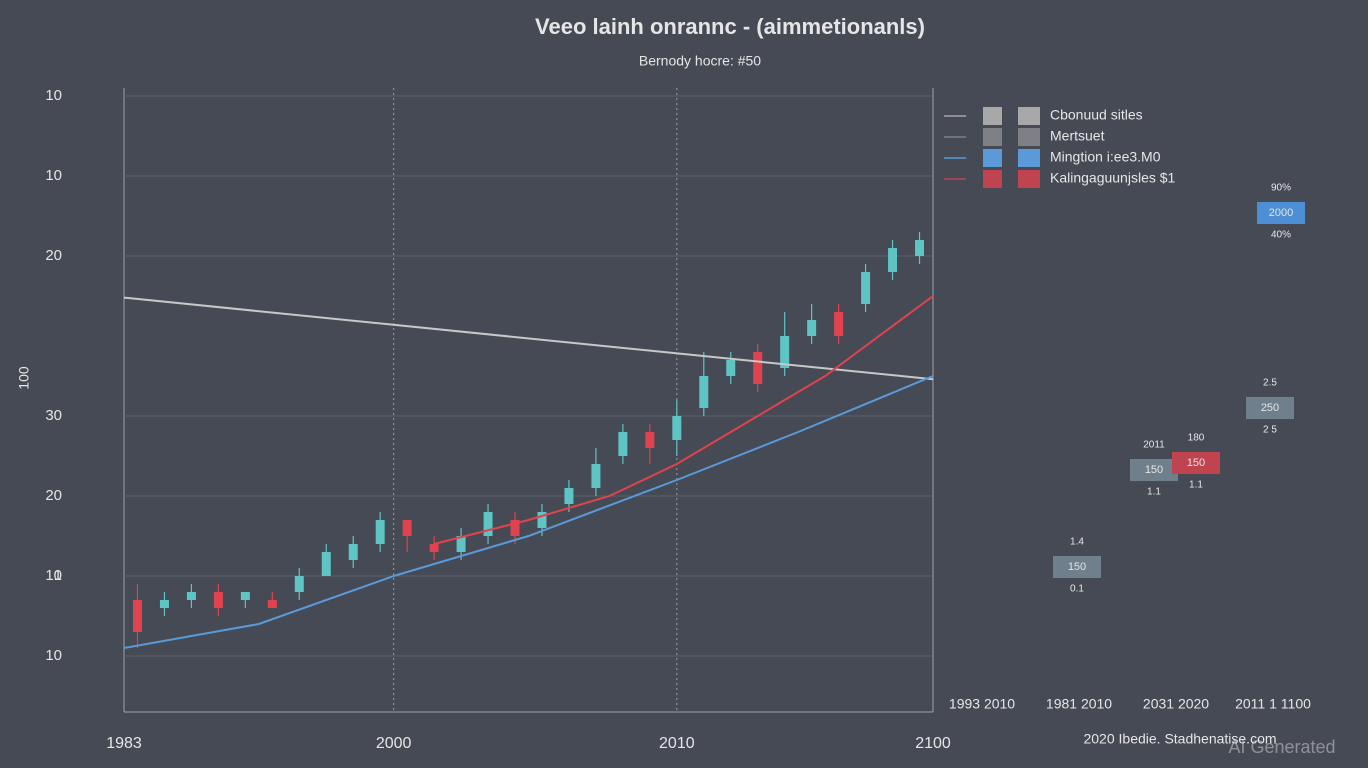 Image resolution: width=1368 pixels, height=768 pixels. What do you see at coordinates (1270, 430) in the screenshot?
I see `side-box-below: 2 5` at bounding box center [1270, 430].